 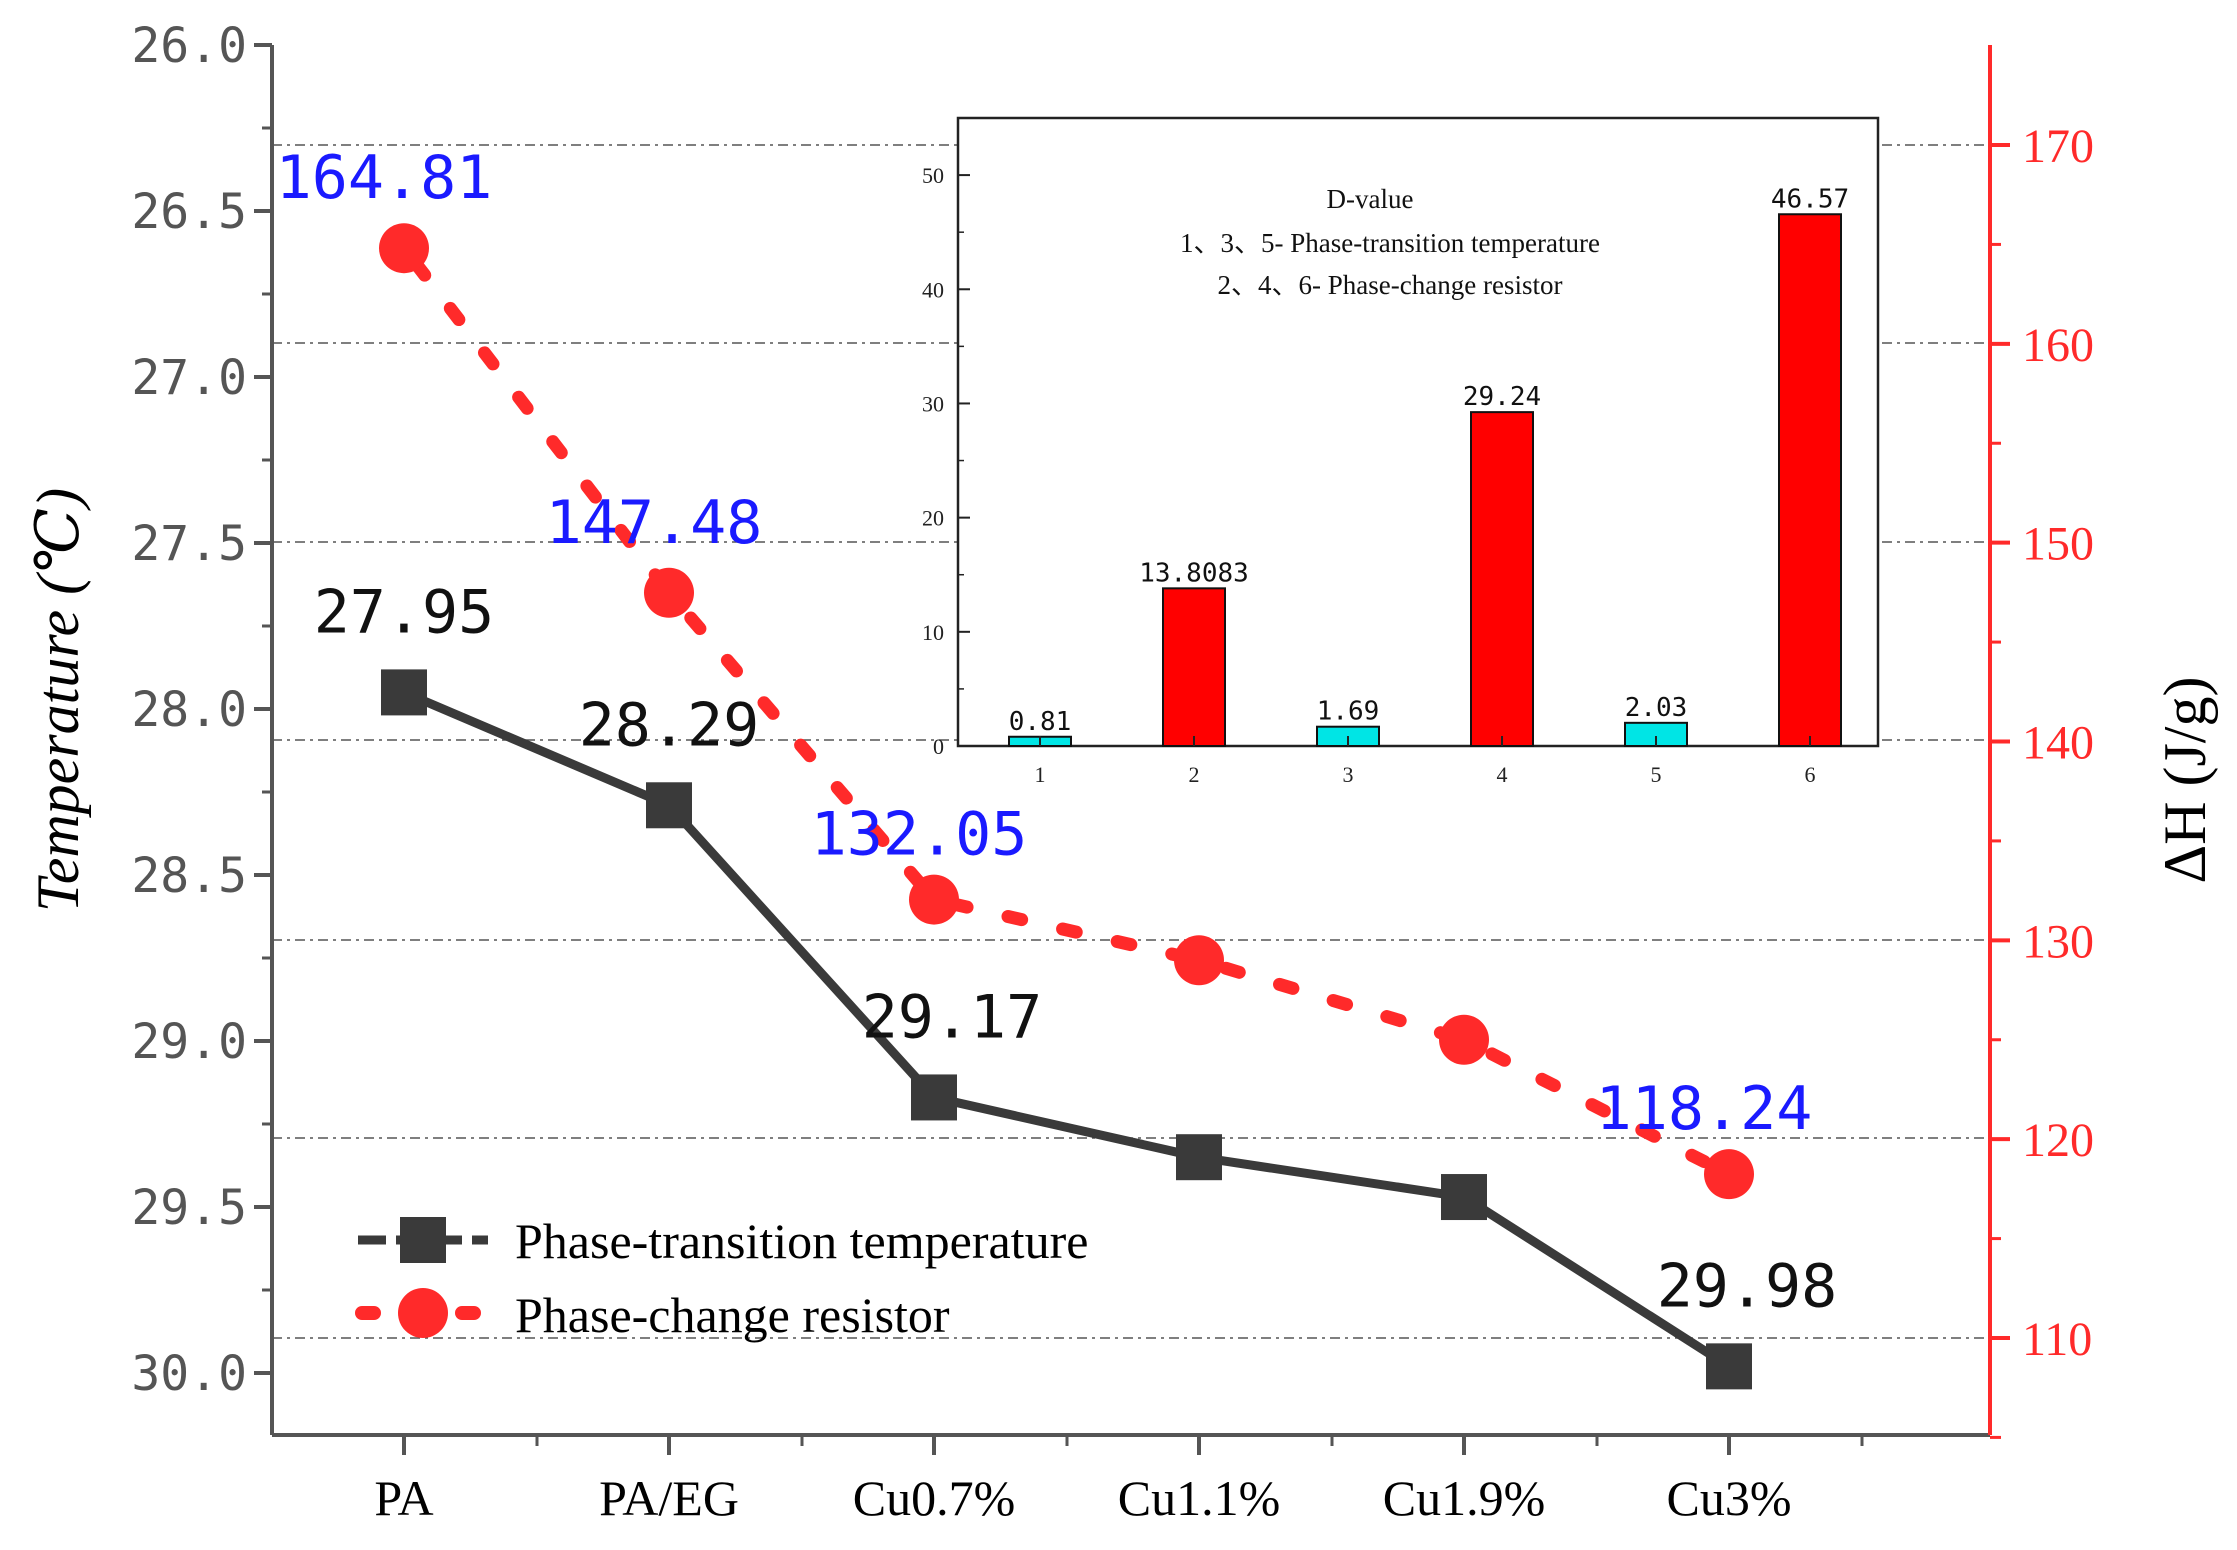 I want to click on y-right-tick-label: 110, so click(x=2057, y=1339).